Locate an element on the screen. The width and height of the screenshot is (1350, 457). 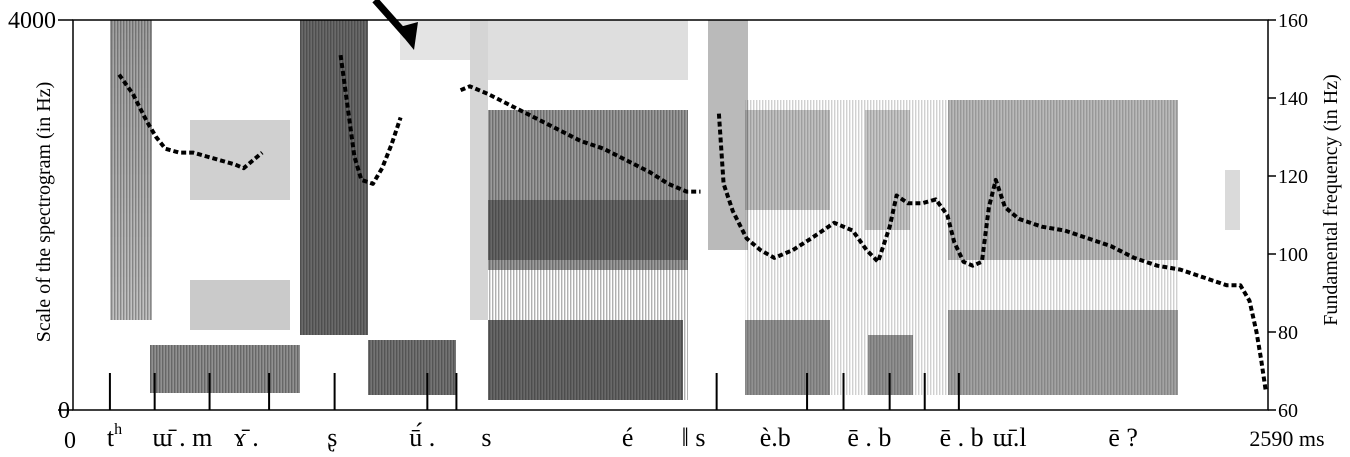
segment-label: é is located at coordinates (628, 437).